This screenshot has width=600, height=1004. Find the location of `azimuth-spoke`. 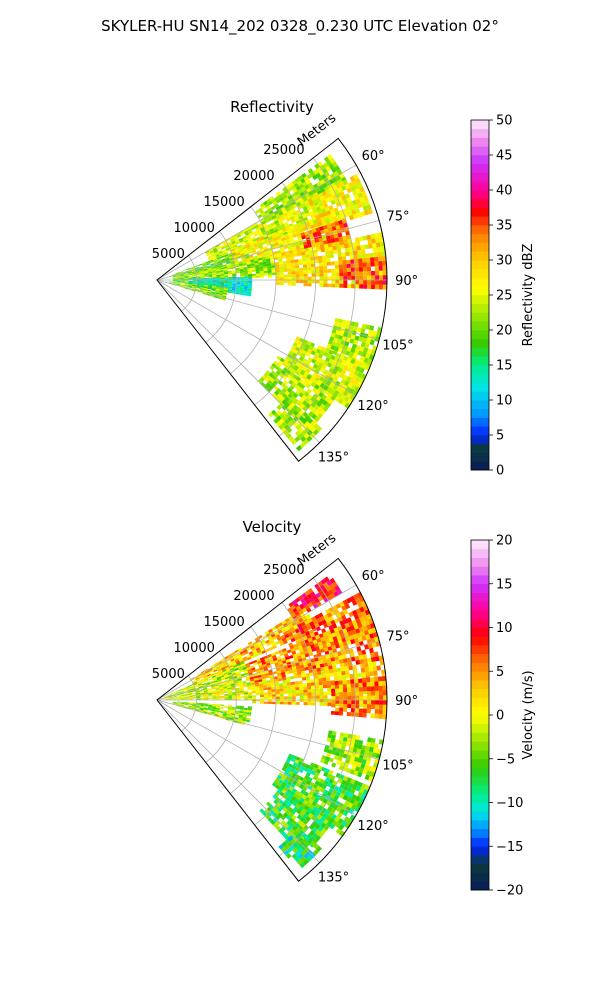

azimuth-spoke is located at coordinates (268, 310).